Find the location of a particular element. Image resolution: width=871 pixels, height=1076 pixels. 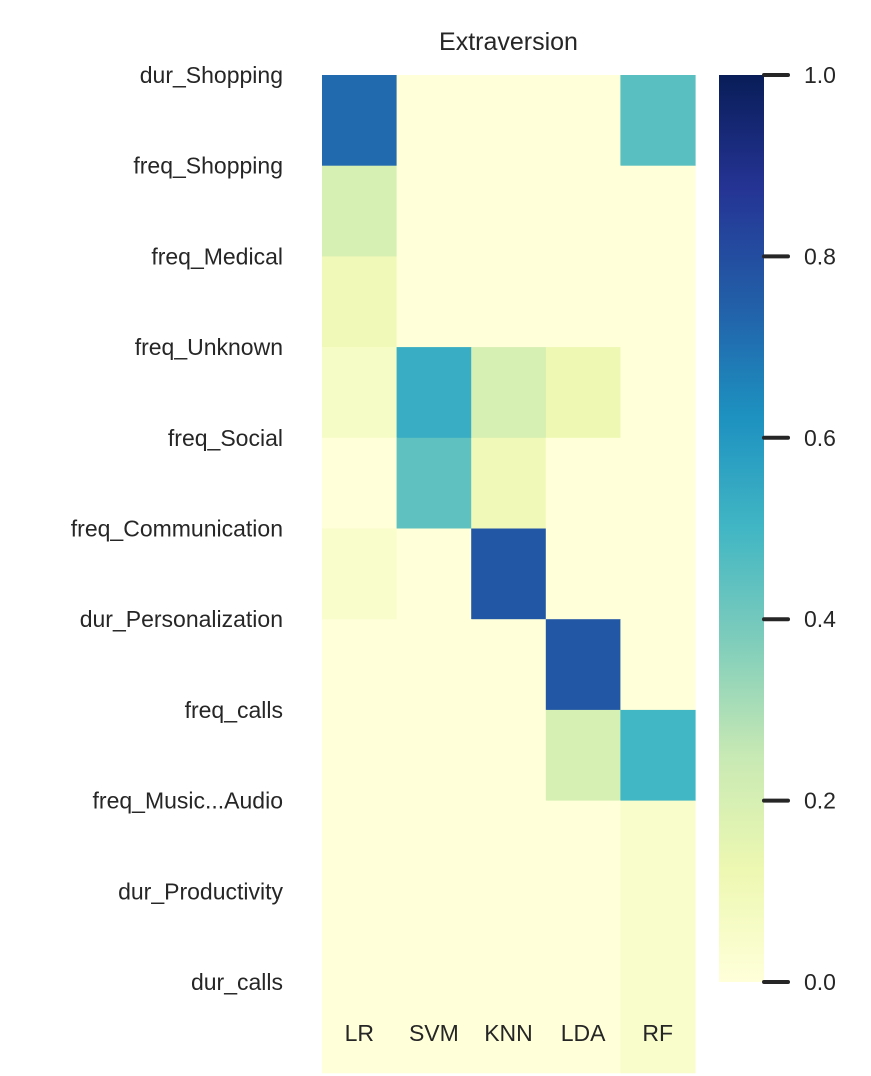

y-tick-label: freq_Shopping is located at coordinates (208, 166).